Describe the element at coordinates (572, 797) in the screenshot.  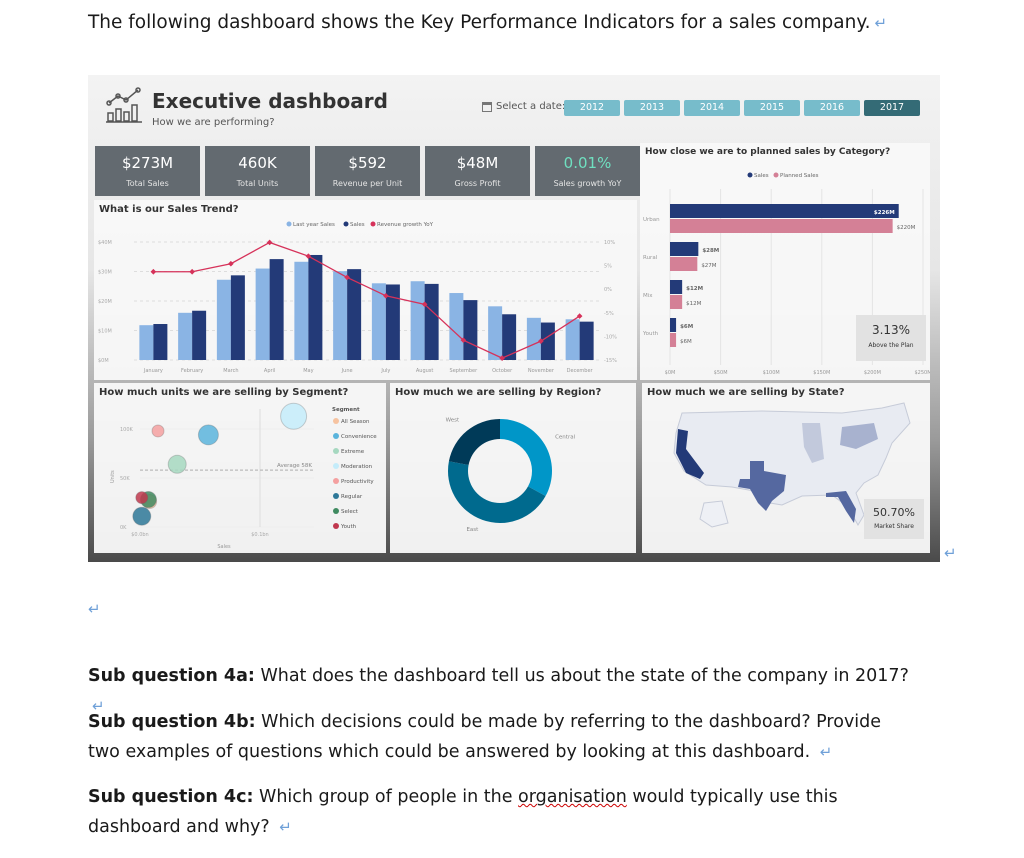
I see `spellcheck-word: organisation` at that location.